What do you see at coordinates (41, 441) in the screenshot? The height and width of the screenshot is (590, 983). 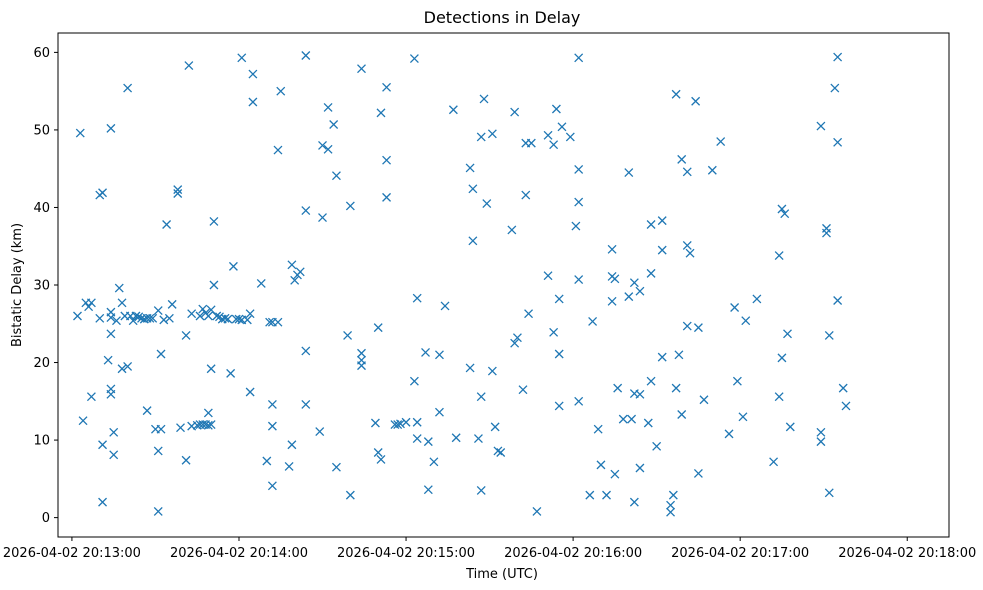 I see `y-tick-label: 10` at bounding box center [41, 441].